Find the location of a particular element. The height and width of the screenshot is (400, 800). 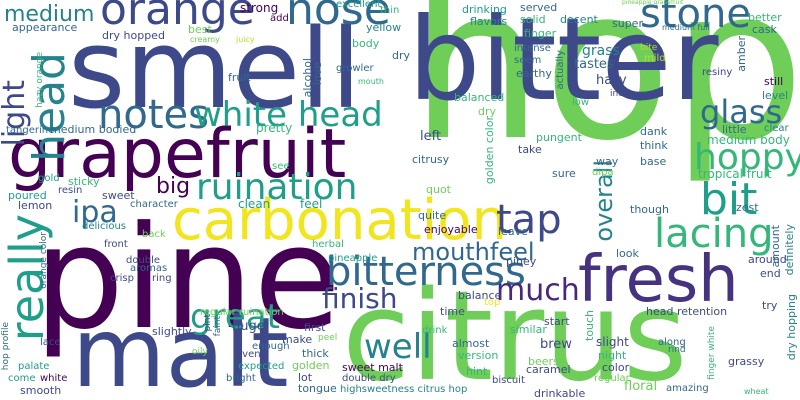

word-way: way is located at coordinates (607, 161).